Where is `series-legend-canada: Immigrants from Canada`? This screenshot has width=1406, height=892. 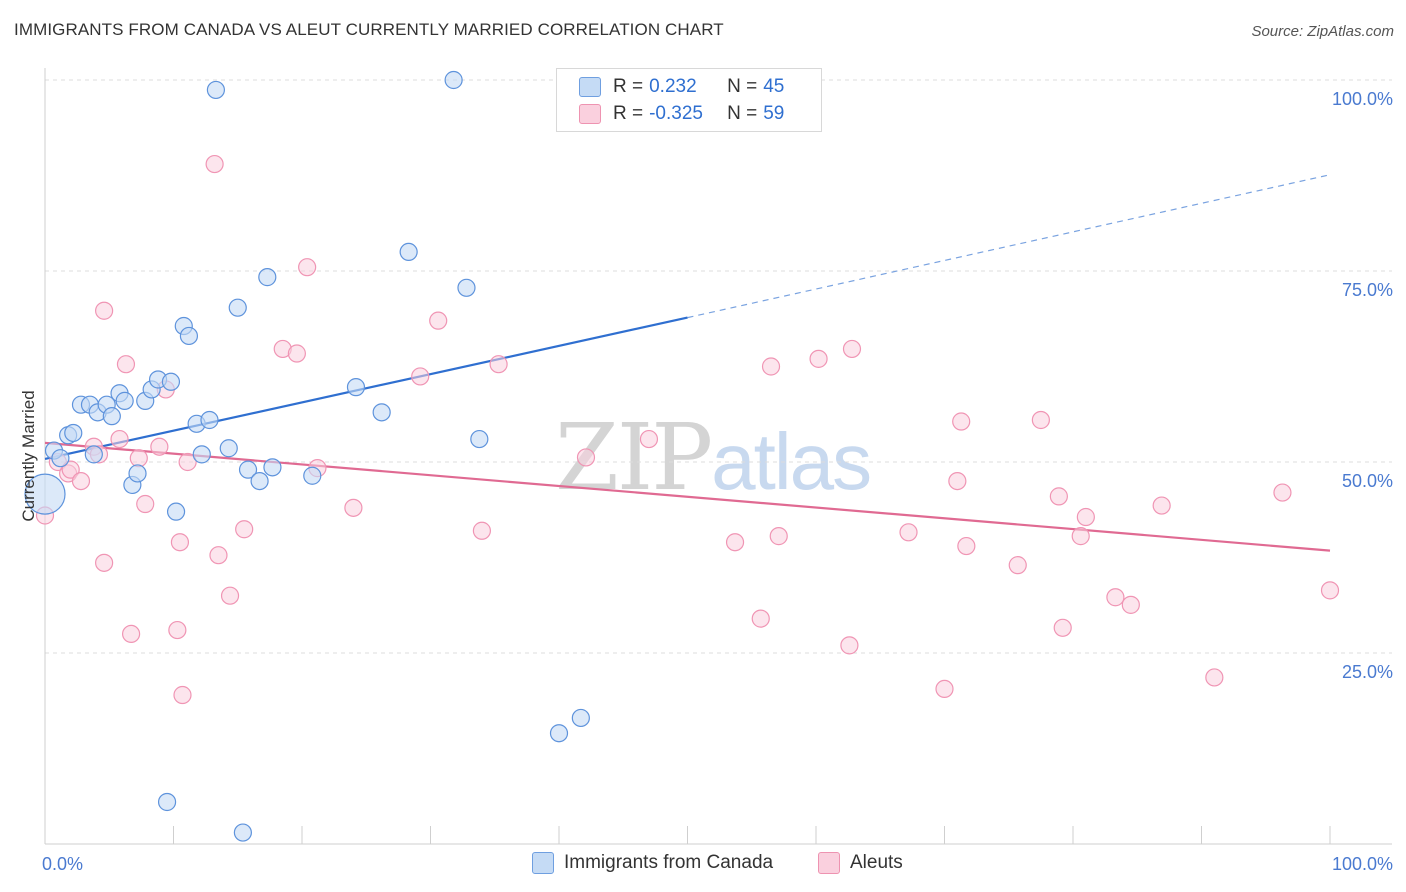 series-legend-canada: Immigrants from Canada is located at coordinates (652, 863).